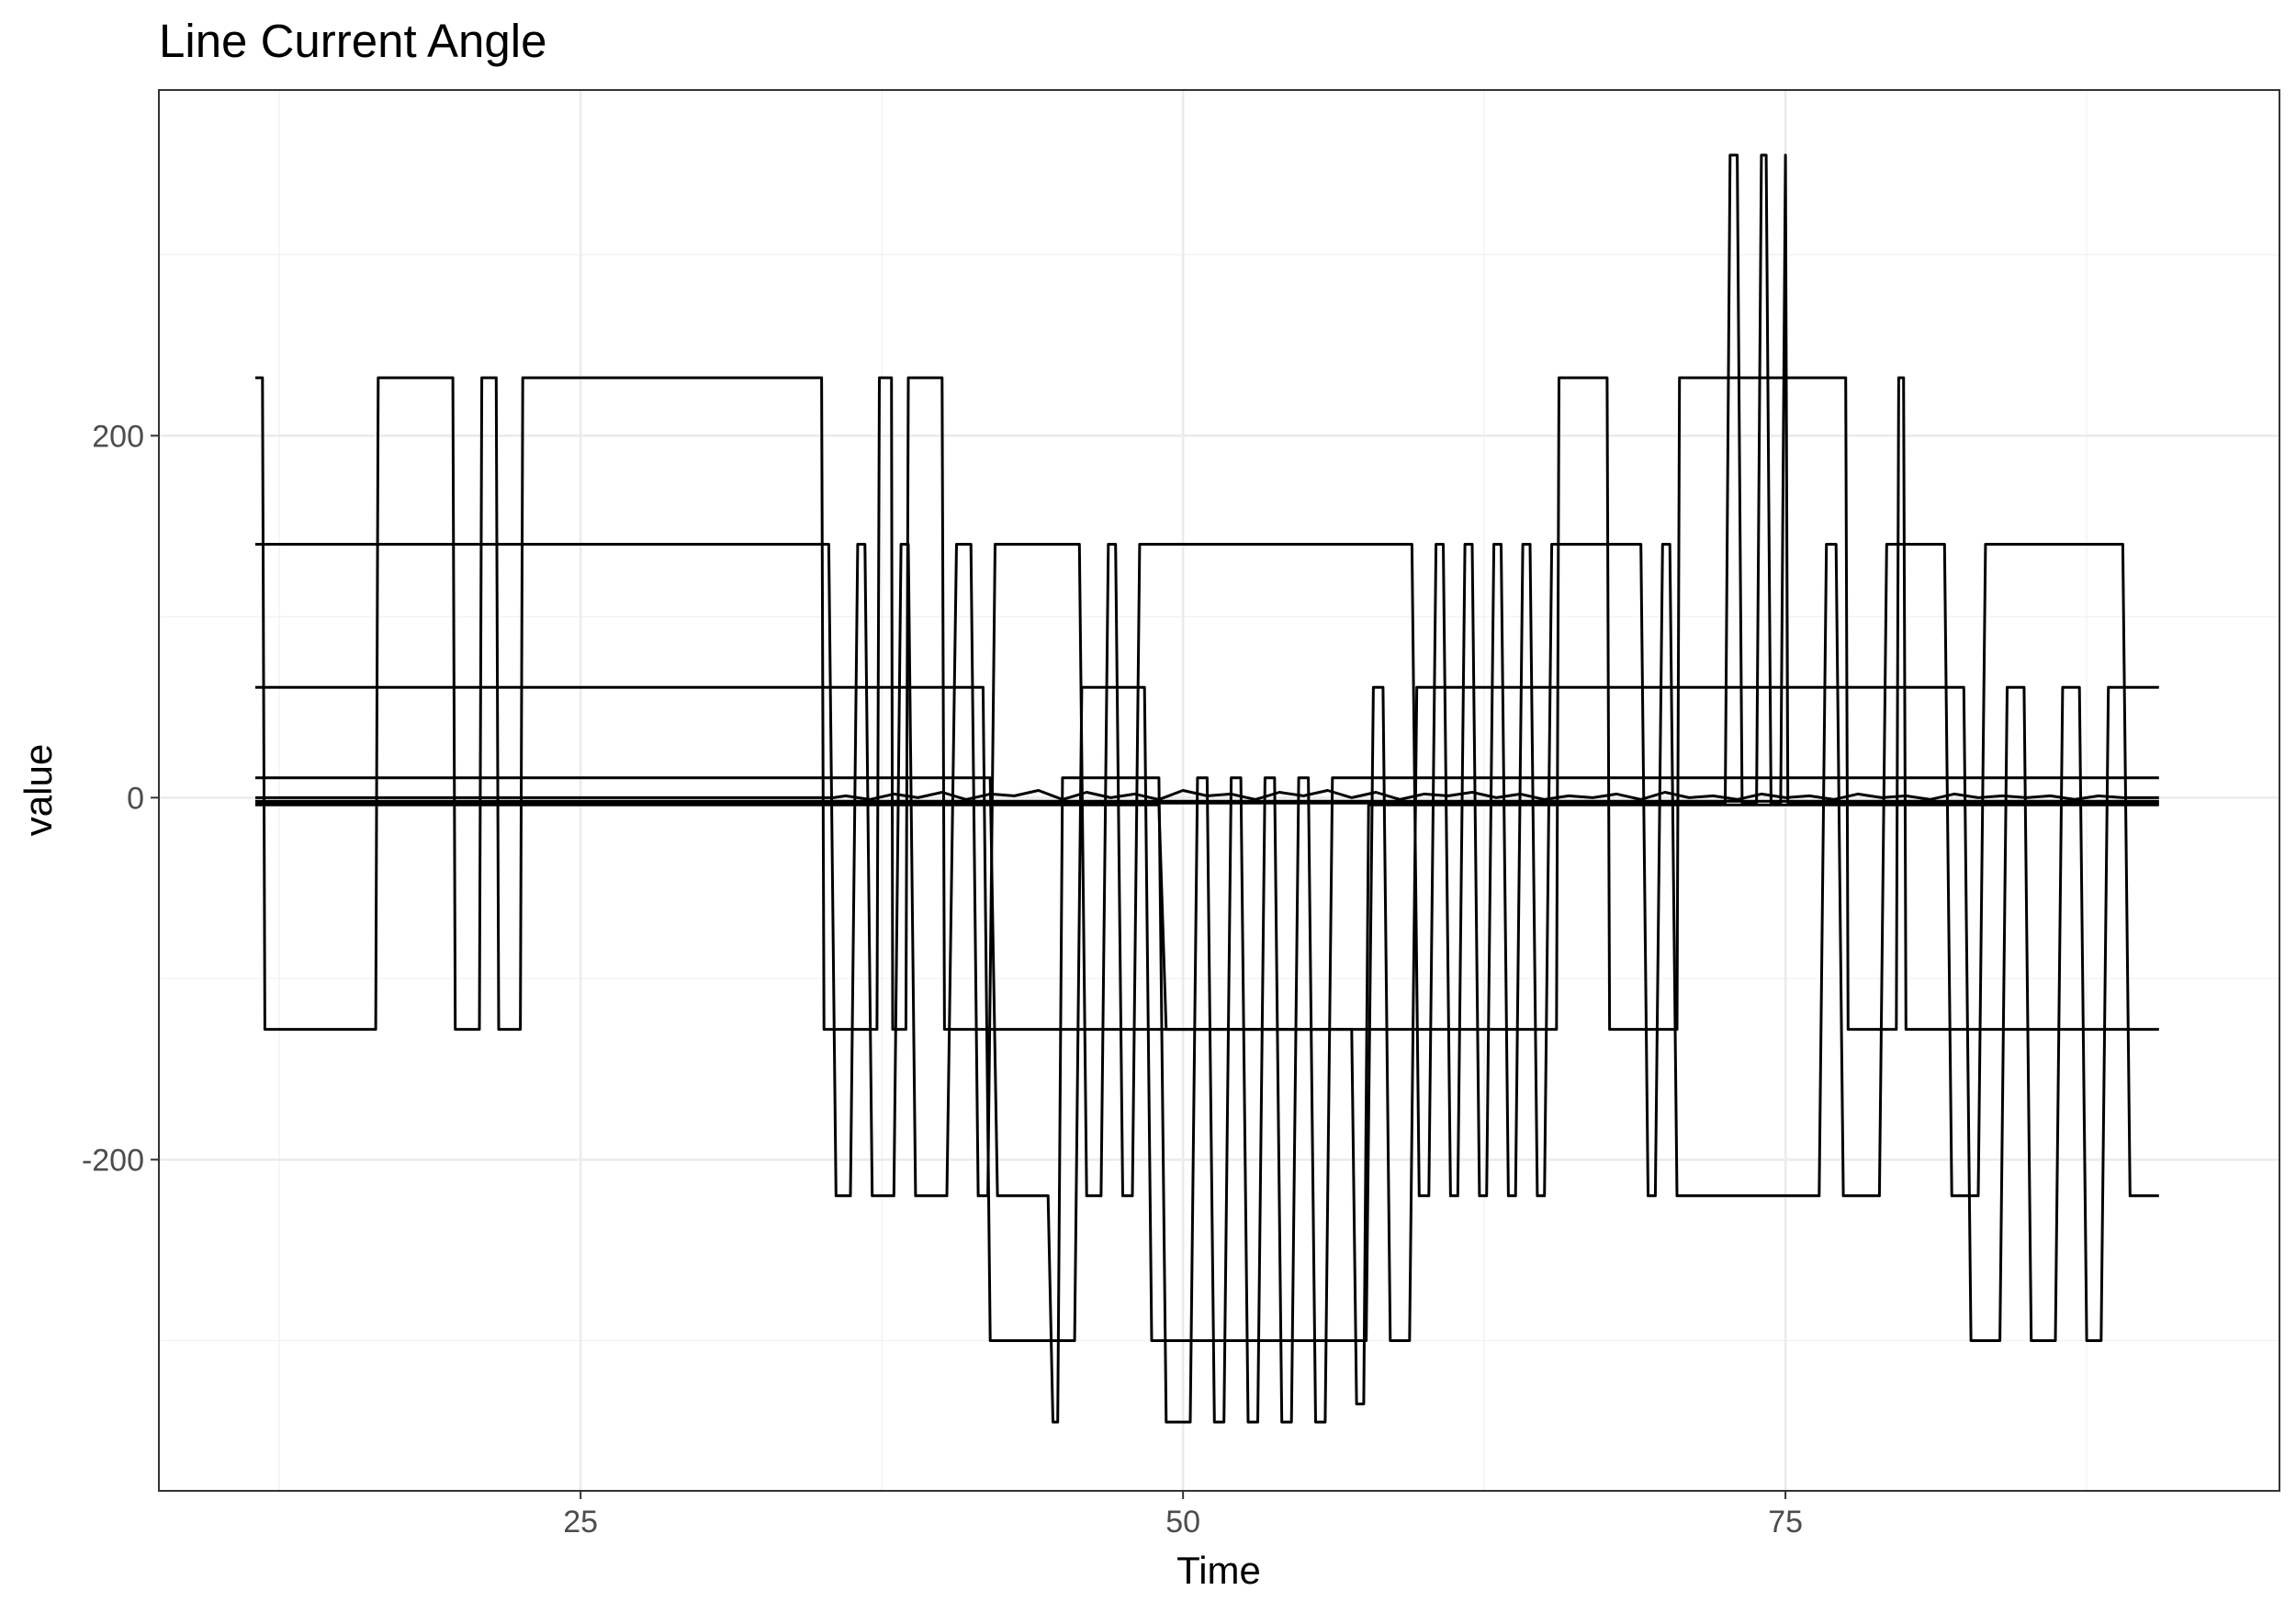  I want to click on y-axis-title: value, so click(38, 790).